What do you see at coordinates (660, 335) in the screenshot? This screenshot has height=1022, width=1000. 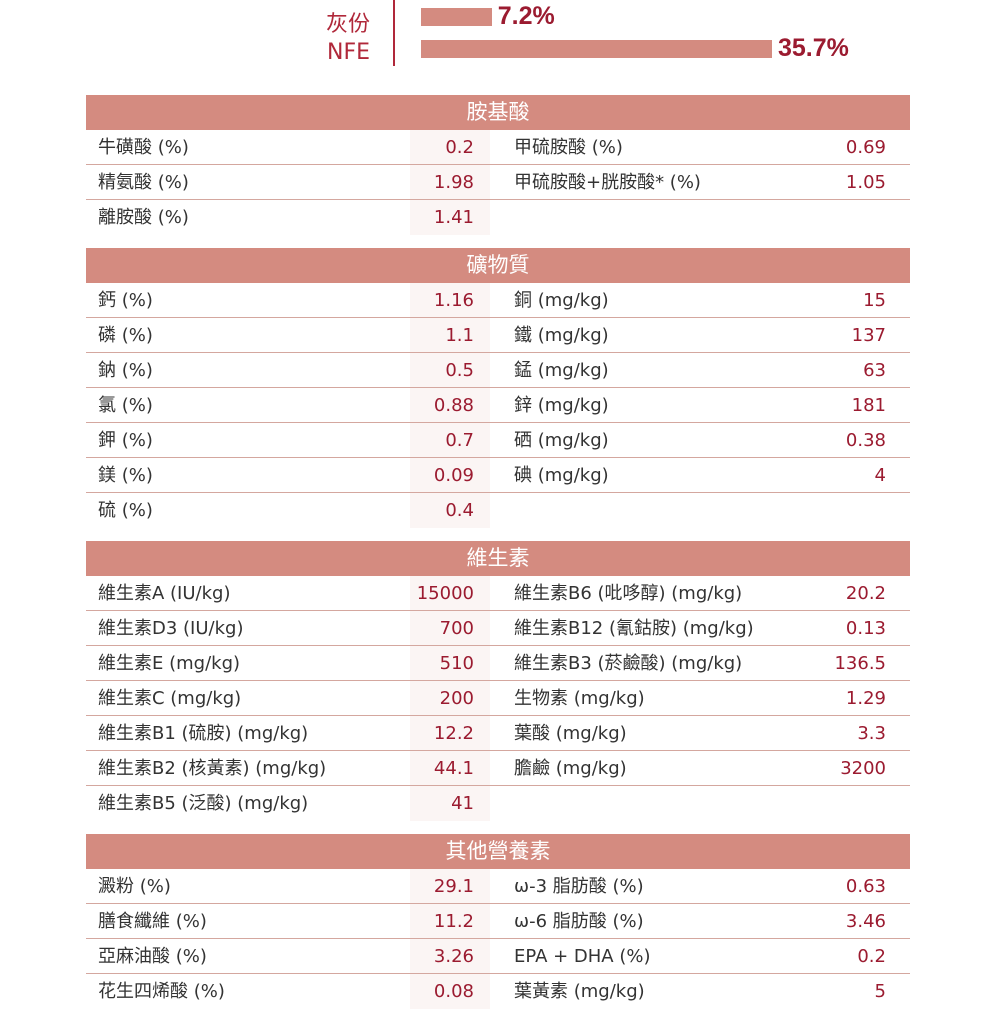 I see `nutrient-label: 鐵 (mg/kg)` at bounding box center [660, 335].